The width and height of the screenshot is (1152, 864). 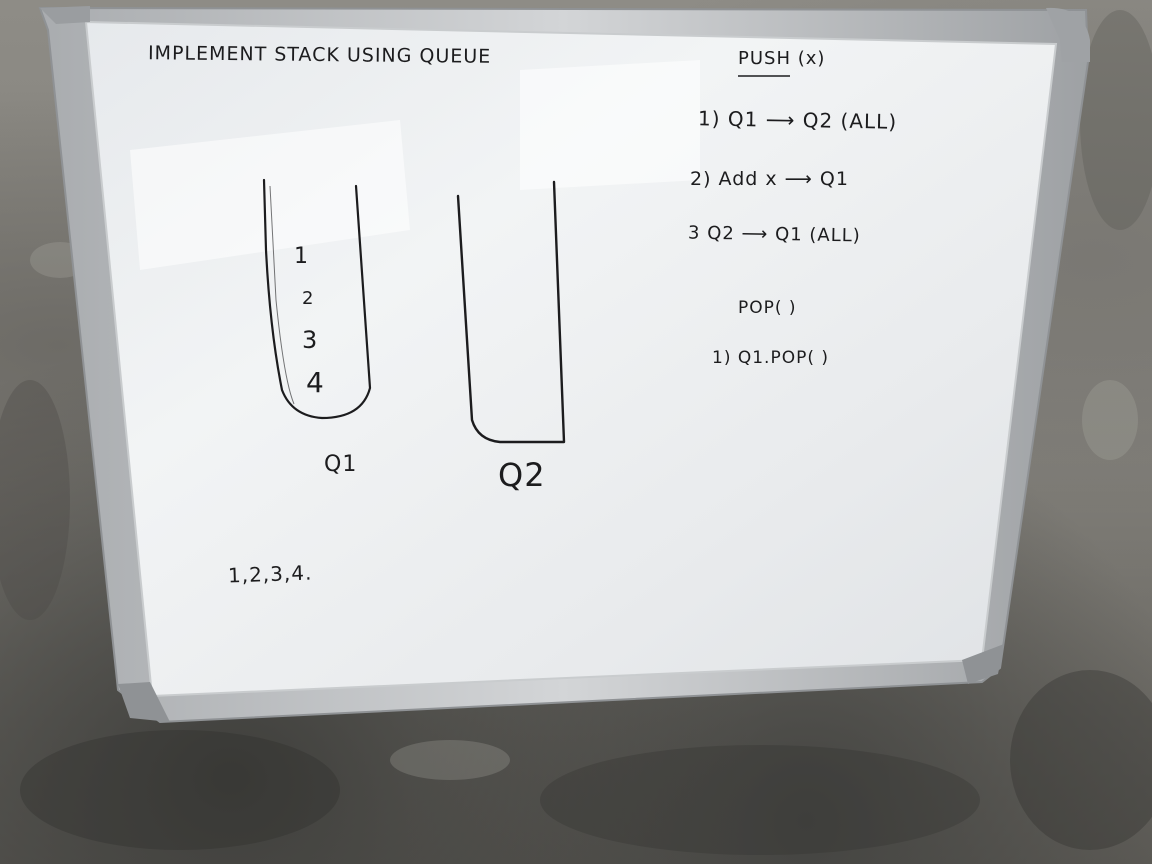 What do you see at coordinates (144, 702) in the screenshot?
I see `frame-corner-bottom-left` at bounding box center [144, 702].